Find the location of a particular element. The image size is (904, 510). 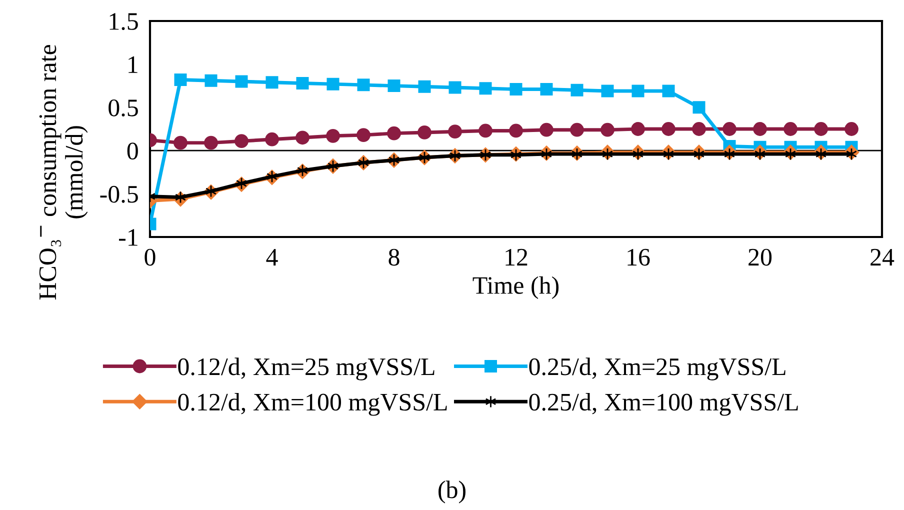

legend-label: 0.25/d, Xm=100 mgVSS/L is located at coordinates (663, 404).